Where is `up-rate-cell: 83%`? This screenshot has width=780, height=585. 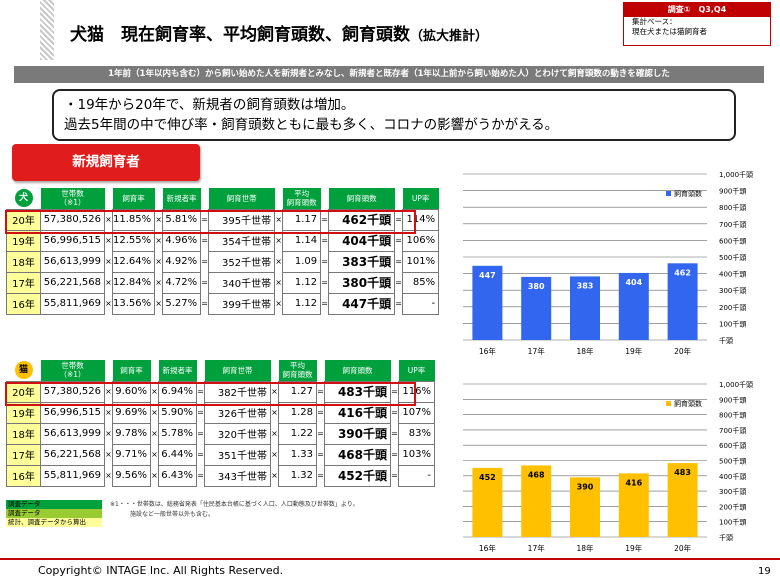
up-rate-cell: 83% is located at coordinates (416, 433).